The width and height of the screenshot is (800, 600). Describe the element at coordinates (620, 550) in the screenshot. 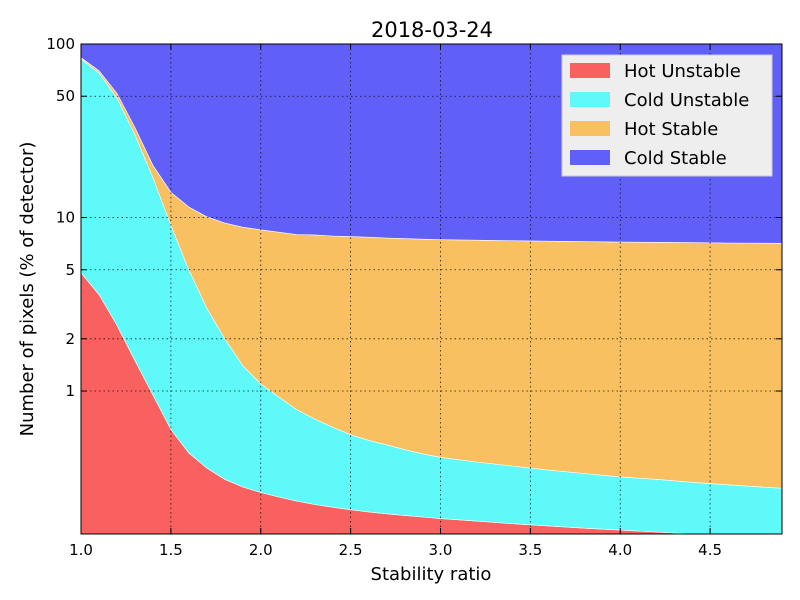

I see `x-tick-label: 4.0` at that location.